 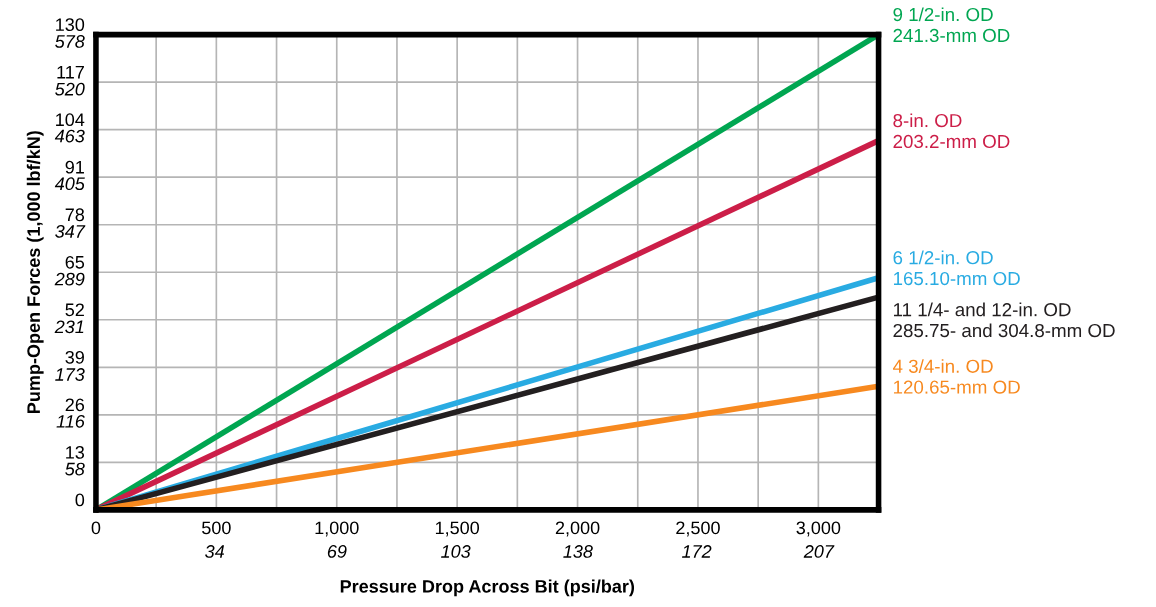 What do you see at coordinates (35, 272) in the screenshot?
I see `y2-axis-title: Pump-Open Forces (1,000 lbf/kN)` at bounding box center [35, 272].